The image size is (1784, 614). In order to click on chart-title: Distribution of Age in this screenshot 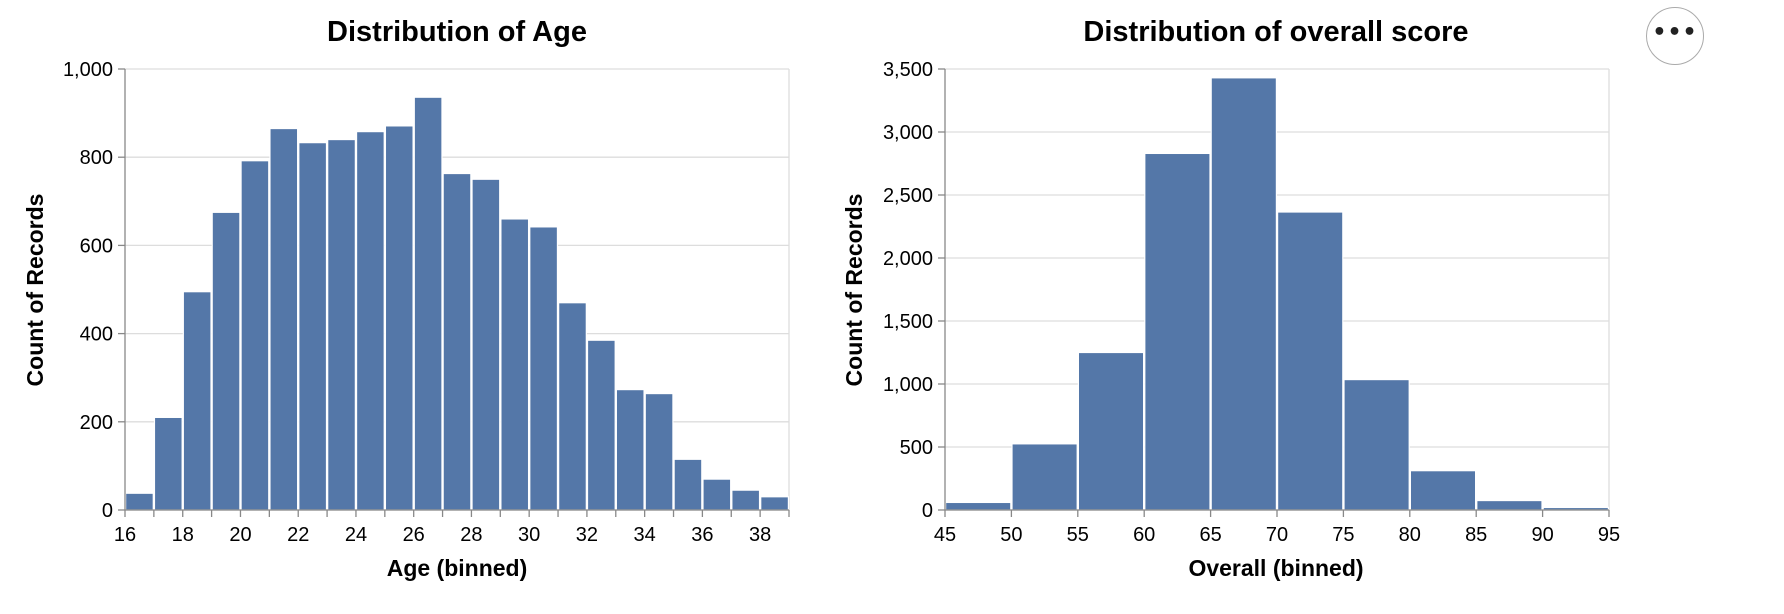, I will do `click(457, 32)`.